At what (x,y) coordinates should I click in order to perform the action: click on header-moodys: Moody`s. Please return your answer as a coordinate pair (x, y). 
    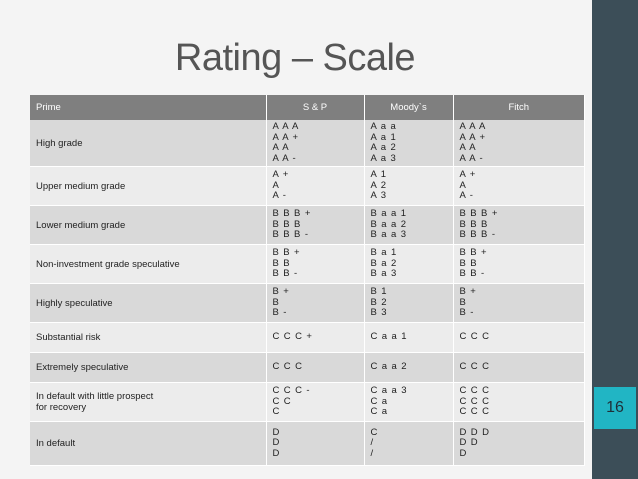
    Looking at the image, I should click on (409, 107).